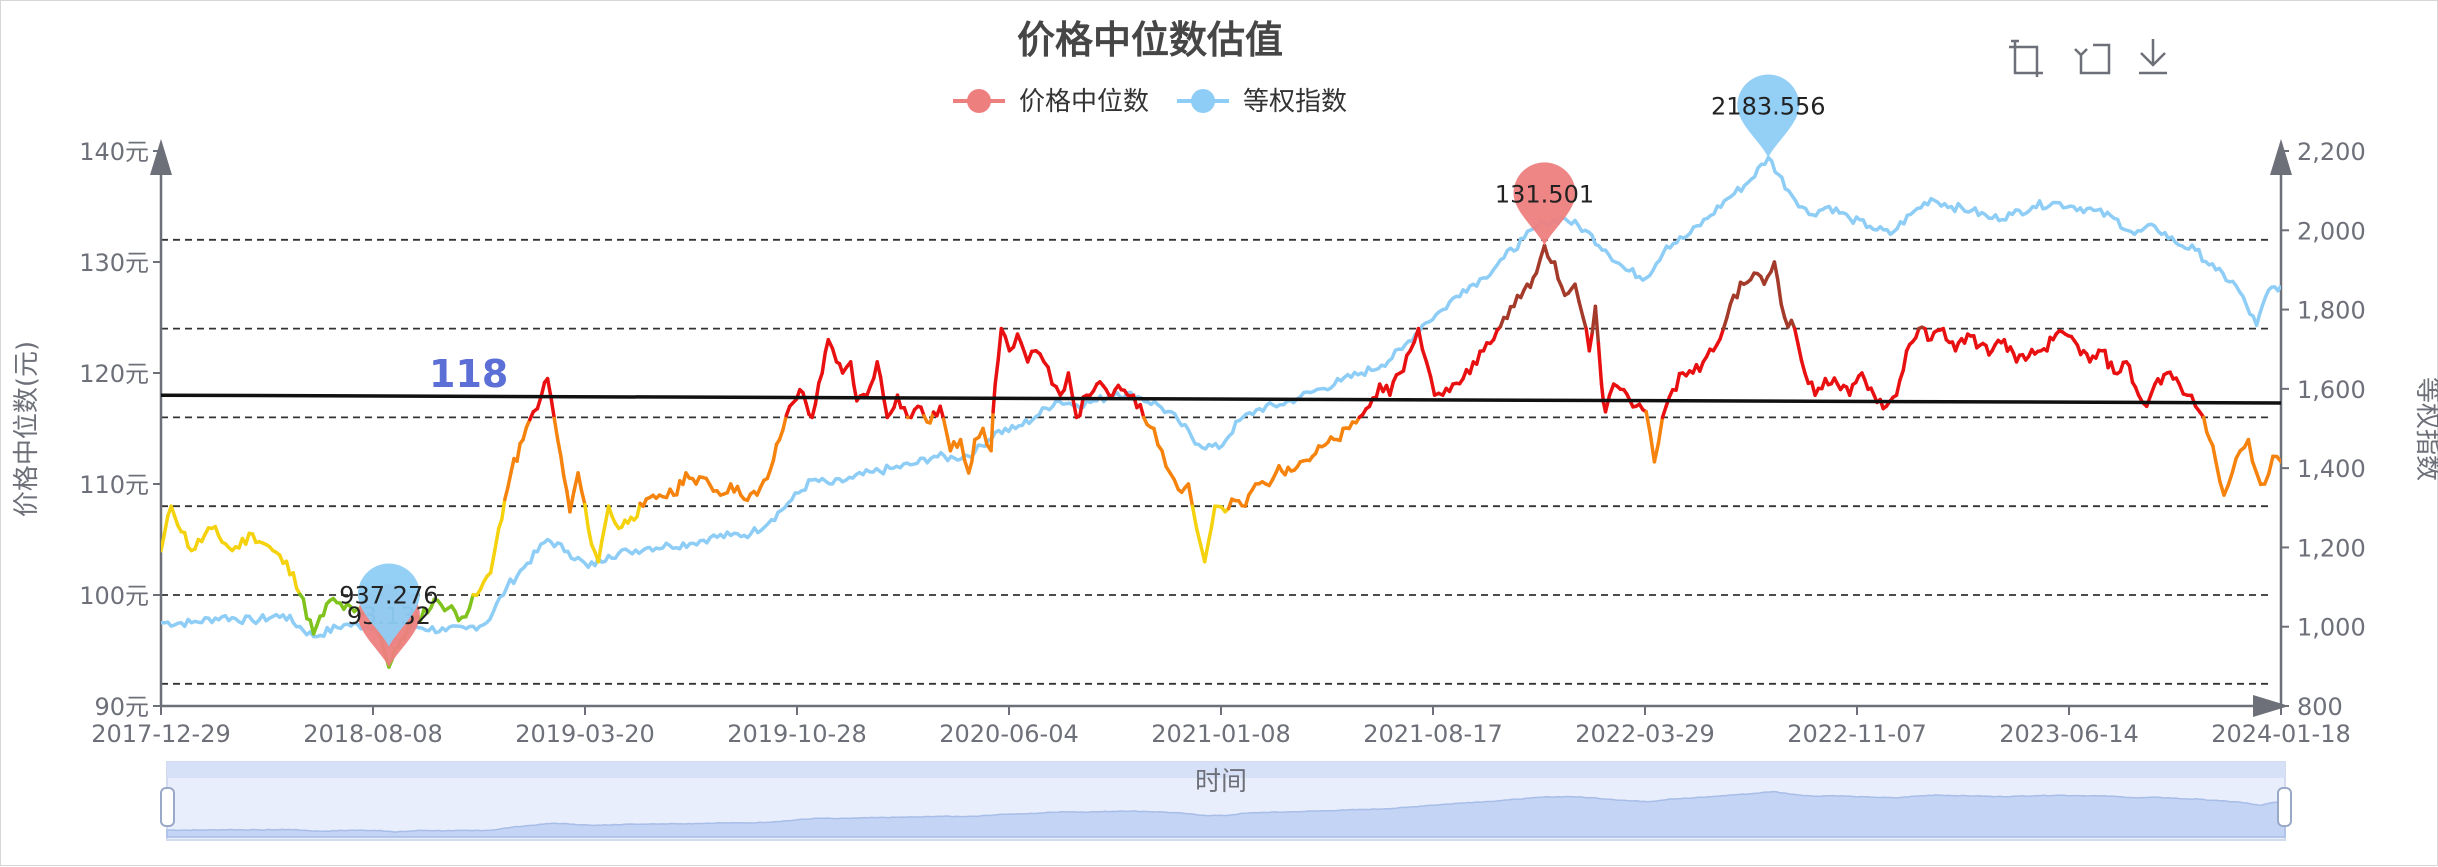  I want to click on y-left-tick-label: 120元, so click(114, 374).